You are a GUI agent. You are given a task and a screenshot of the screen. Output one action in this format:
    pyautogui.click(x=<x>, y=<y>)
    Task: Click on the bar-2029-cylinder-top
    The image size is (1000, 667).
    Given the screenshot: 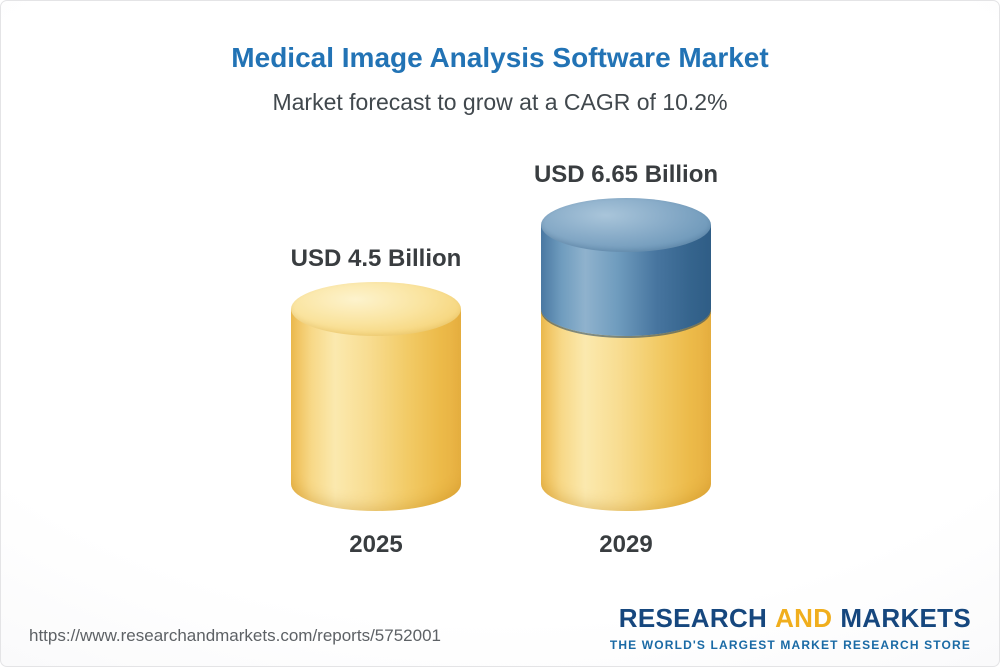 What is the action you would take?
    pyautogui.click(x=626, y=224)
    